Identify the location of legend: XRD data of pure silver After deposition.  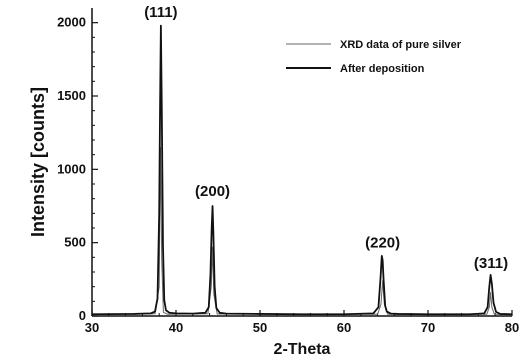
(374, 57).